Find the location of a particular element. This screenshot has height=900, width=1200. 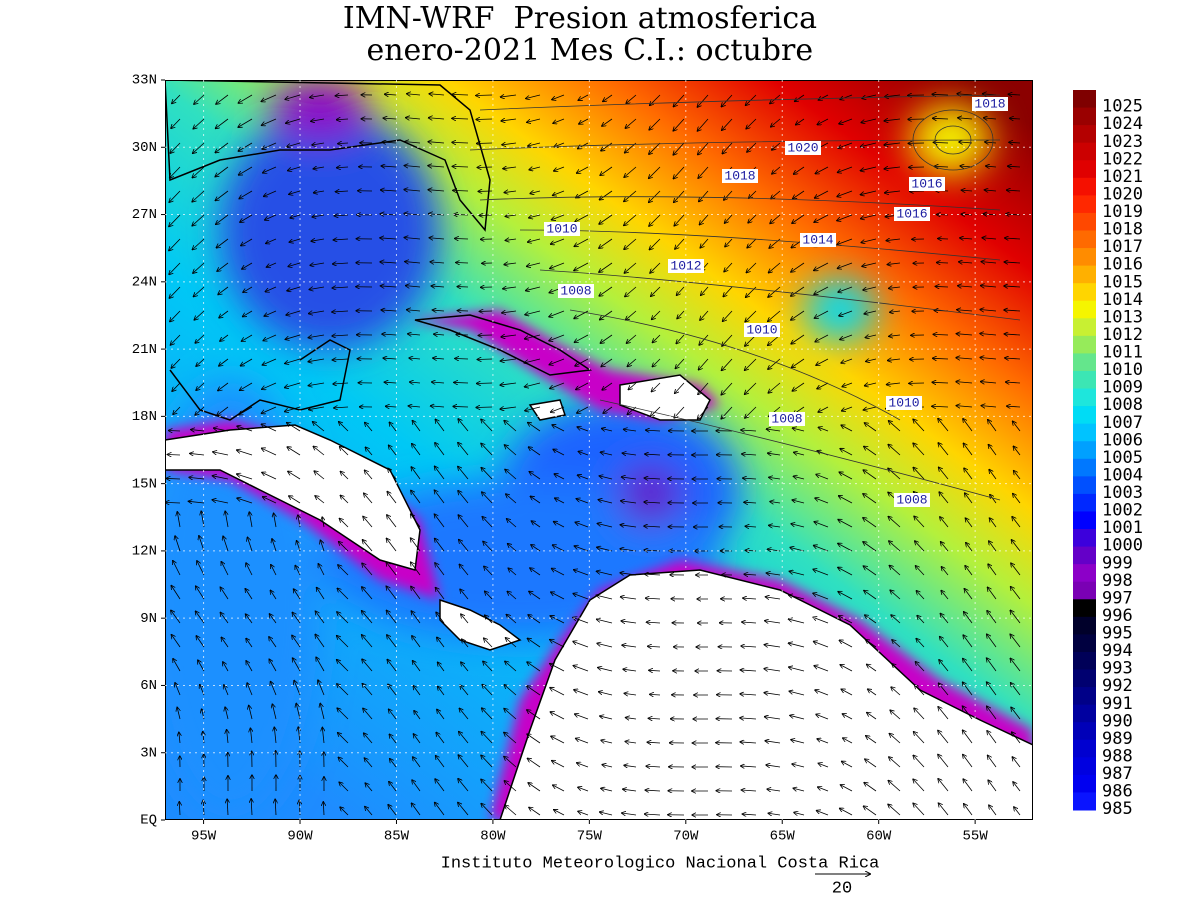

colorbar-label: 1009 is located at coordinates (1122, 388).